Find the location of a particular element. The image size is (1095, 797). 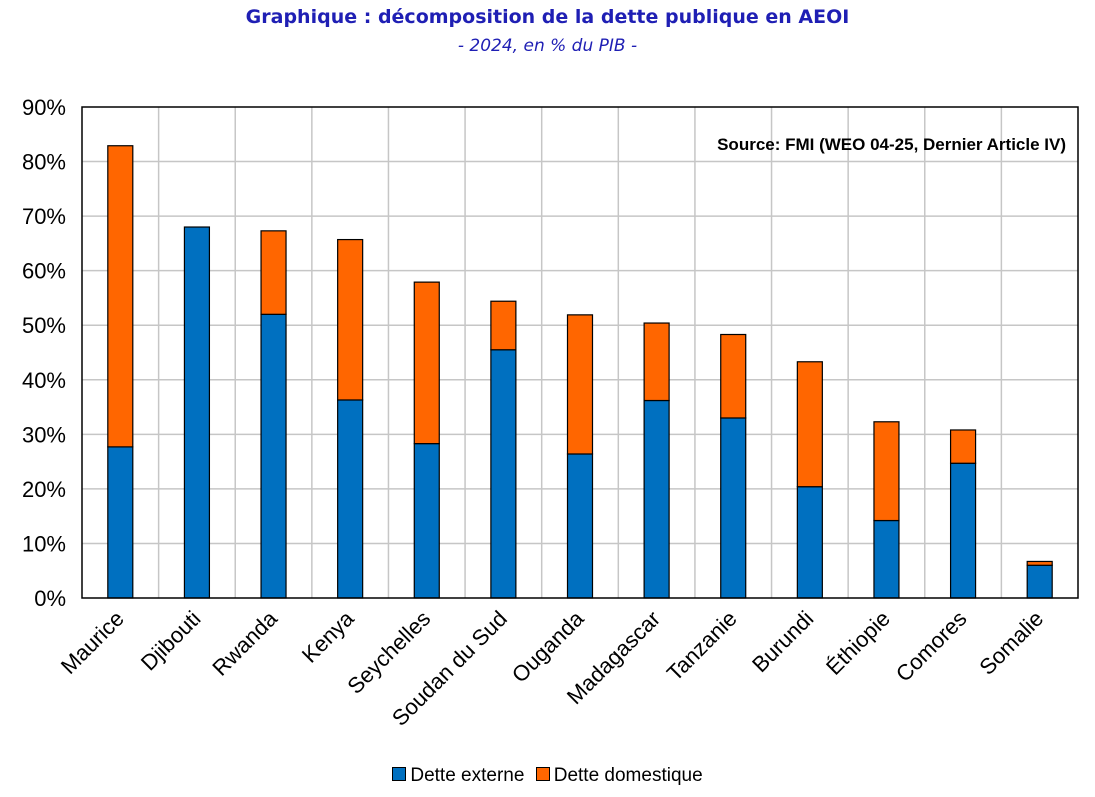

y-tick-label: 50% is located at coordinates (44, 325).